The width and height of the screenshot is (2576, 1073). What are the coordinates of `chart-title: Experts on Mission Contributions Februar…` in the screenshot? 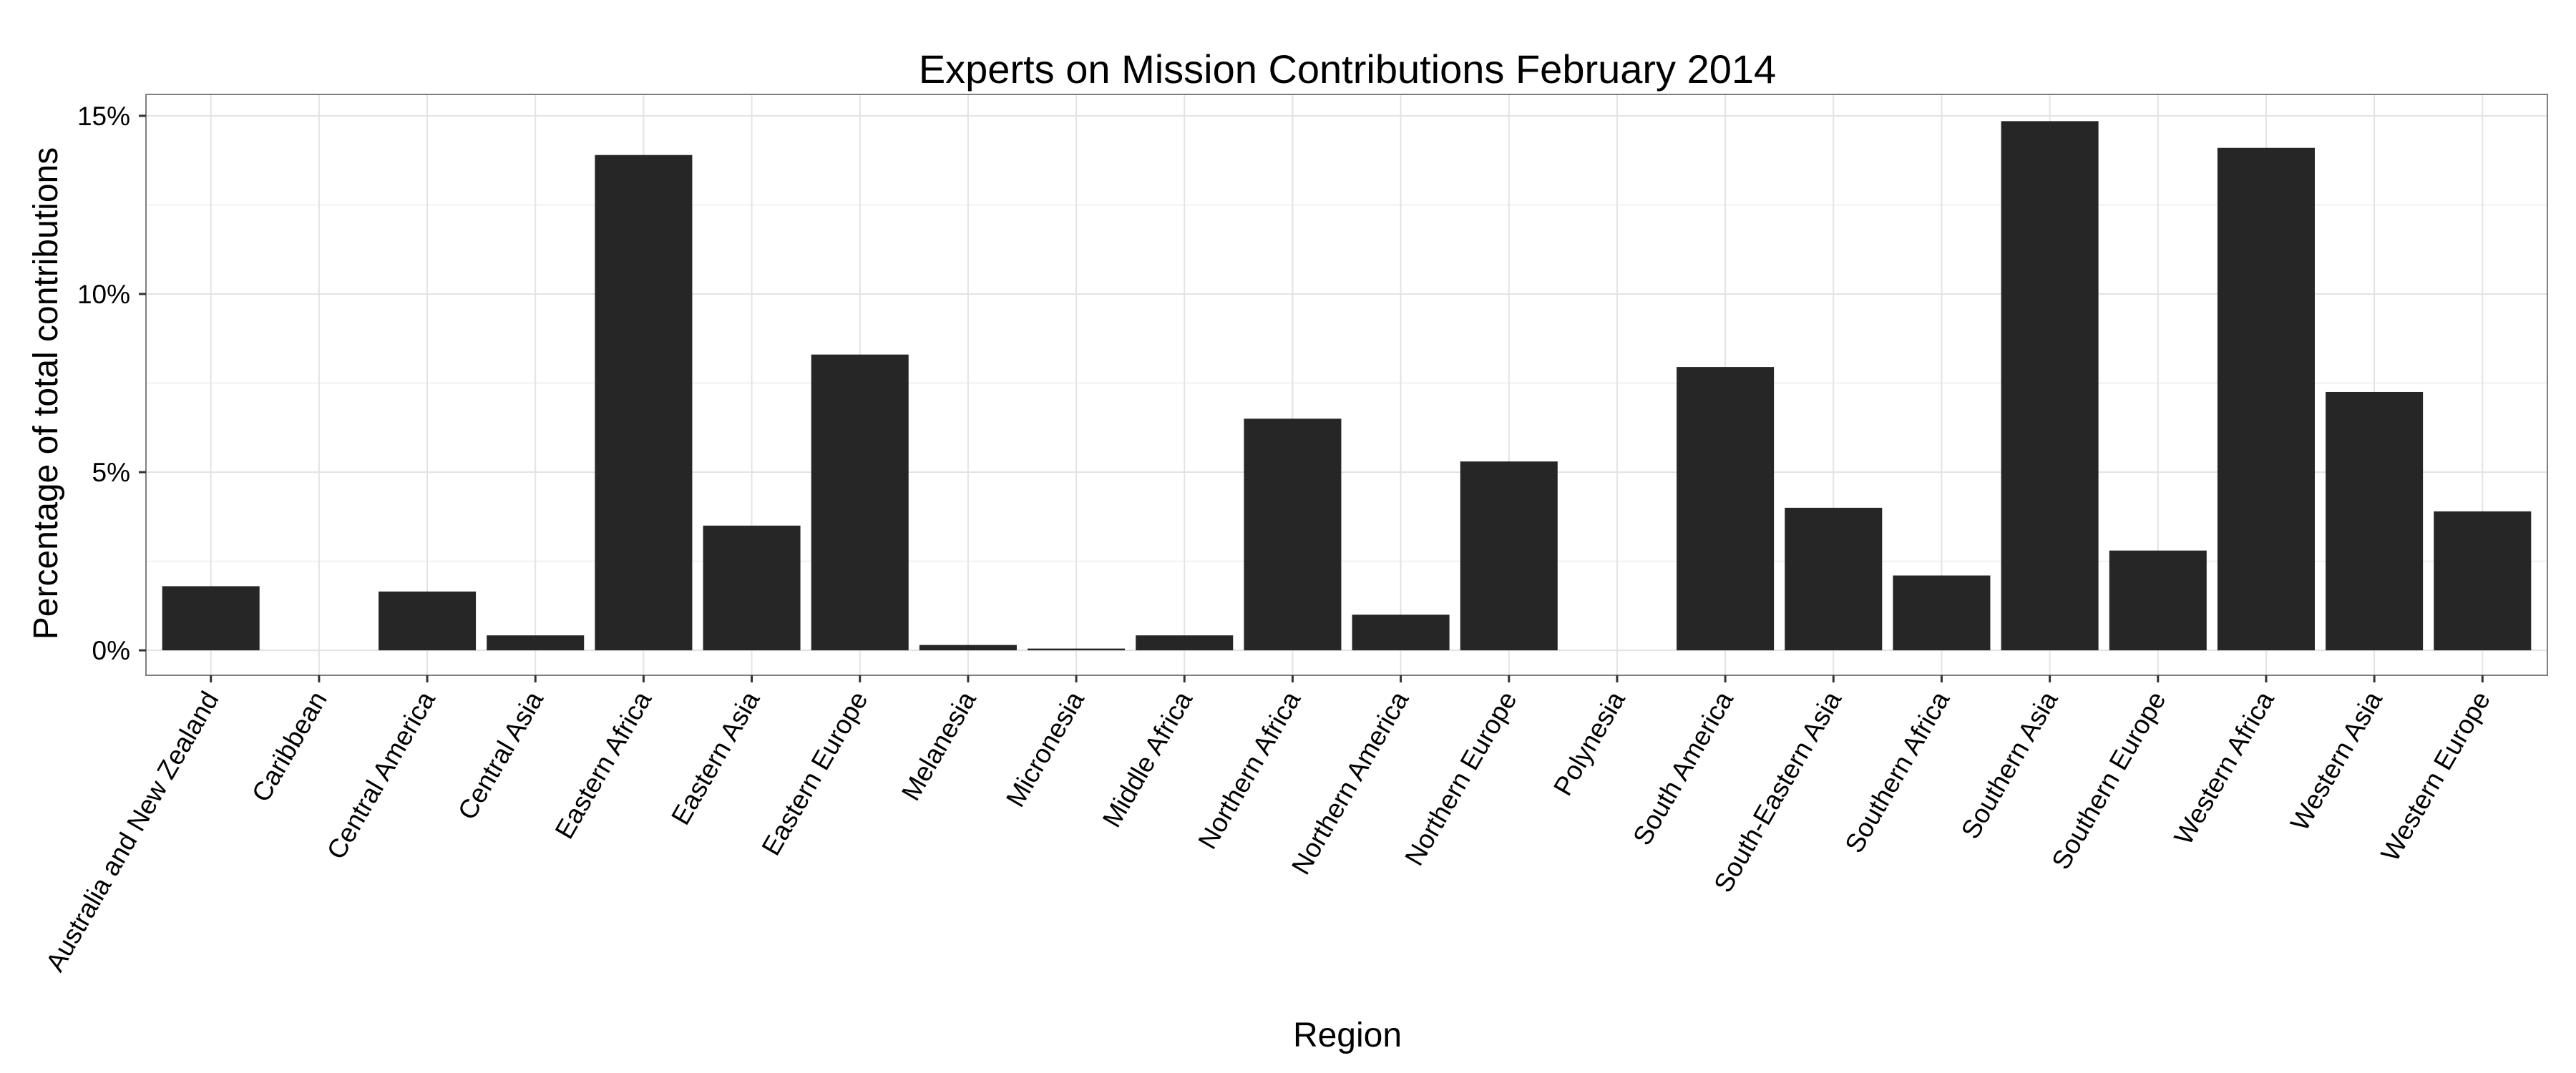 It's located at (1347, 69).